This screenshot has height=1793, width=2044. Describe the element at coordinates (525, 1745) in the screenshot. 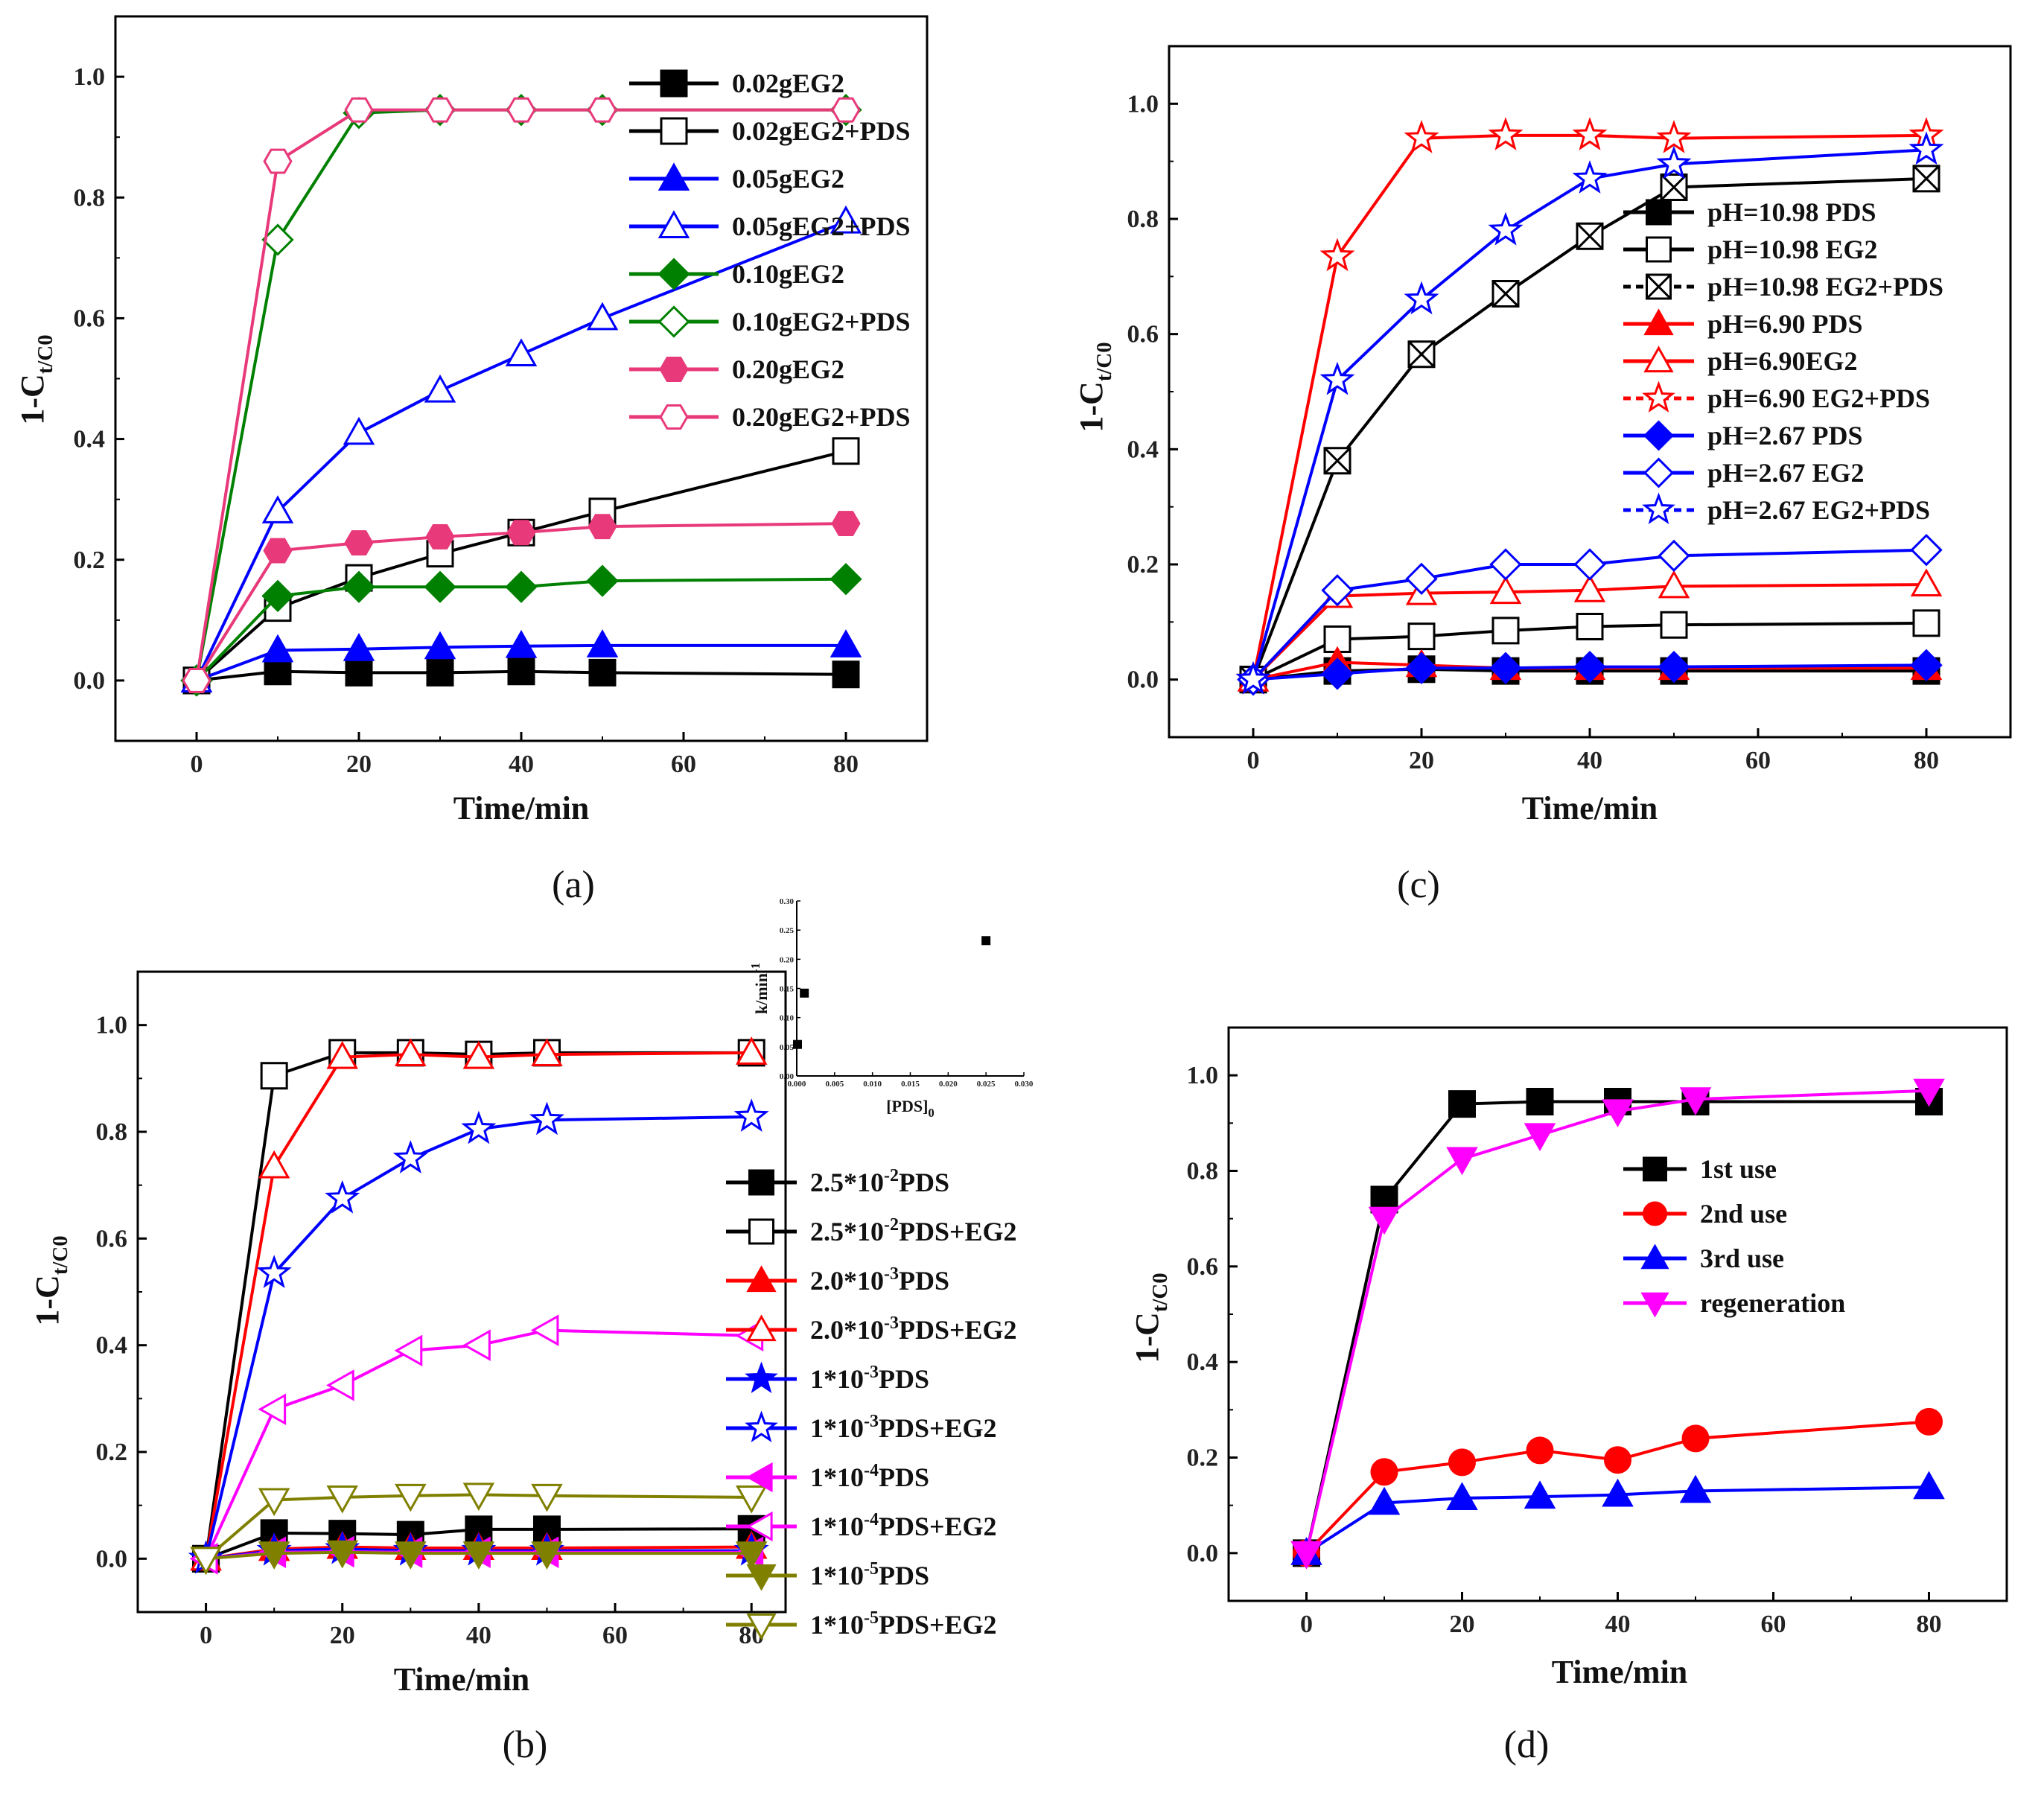

I see `panel-label: (b)` at that location.